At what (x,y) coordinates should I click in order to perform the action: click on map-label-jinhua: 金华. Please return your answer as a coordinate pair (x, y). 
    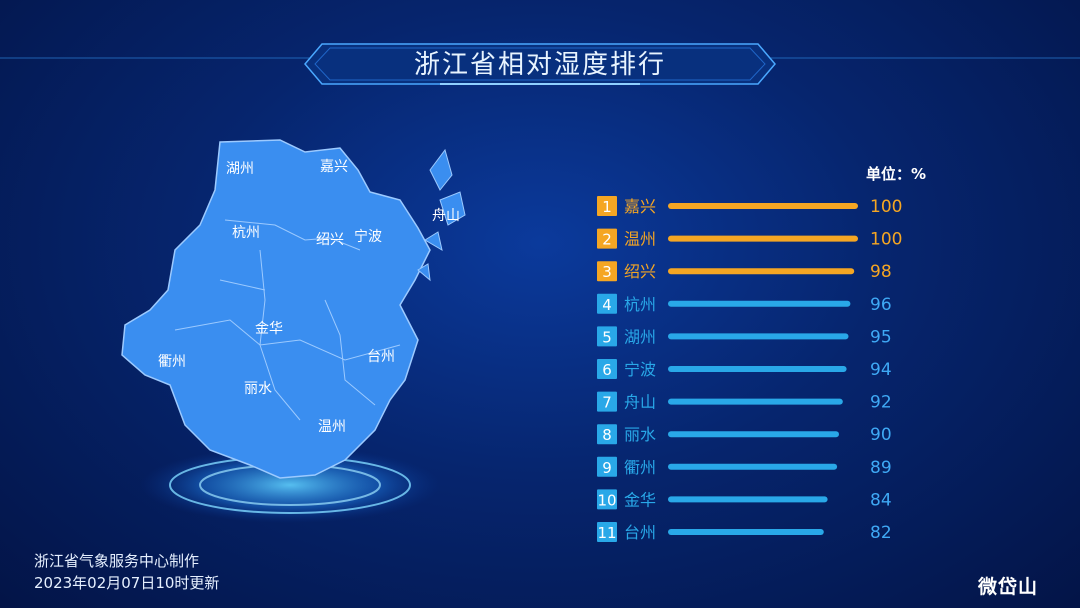
    Looking at the image, I should click on (269, 329).